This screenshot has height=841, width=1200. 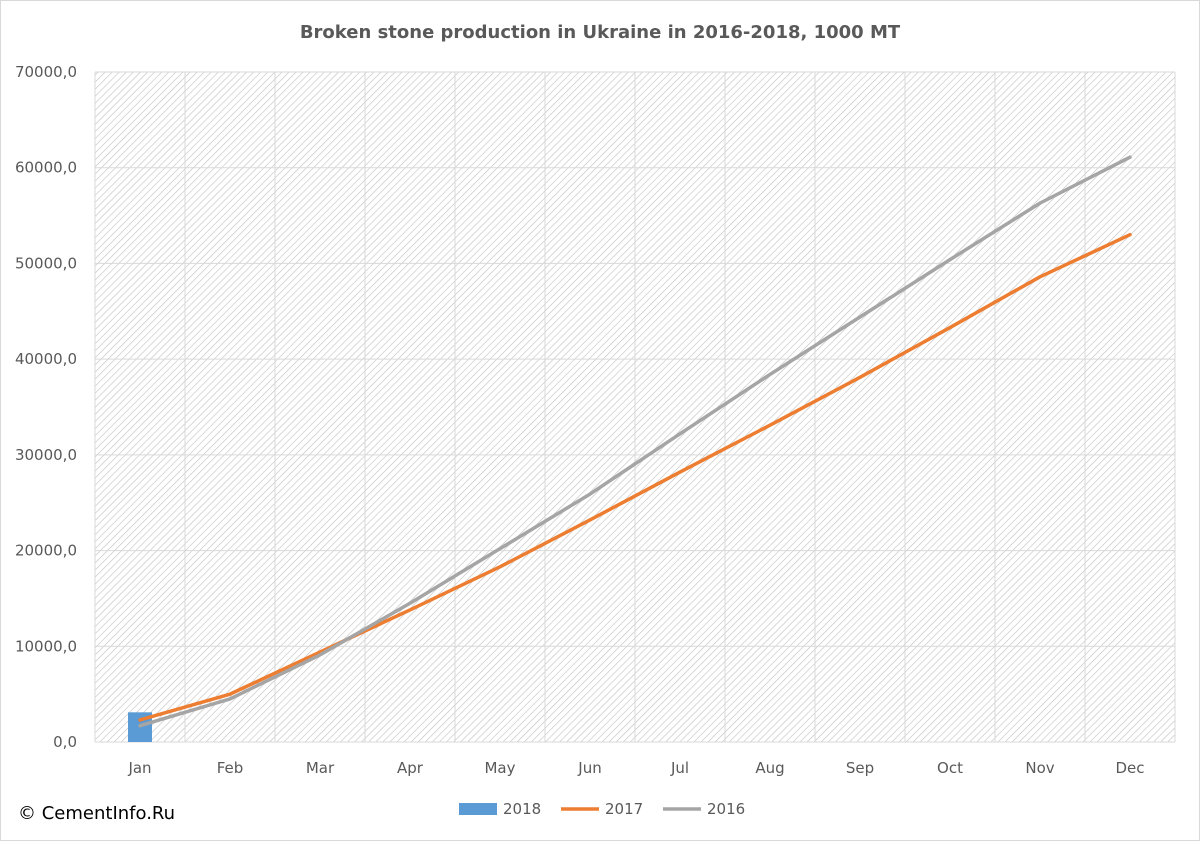 I want to click on x-tick-label: May, so click(x=499, y=768).